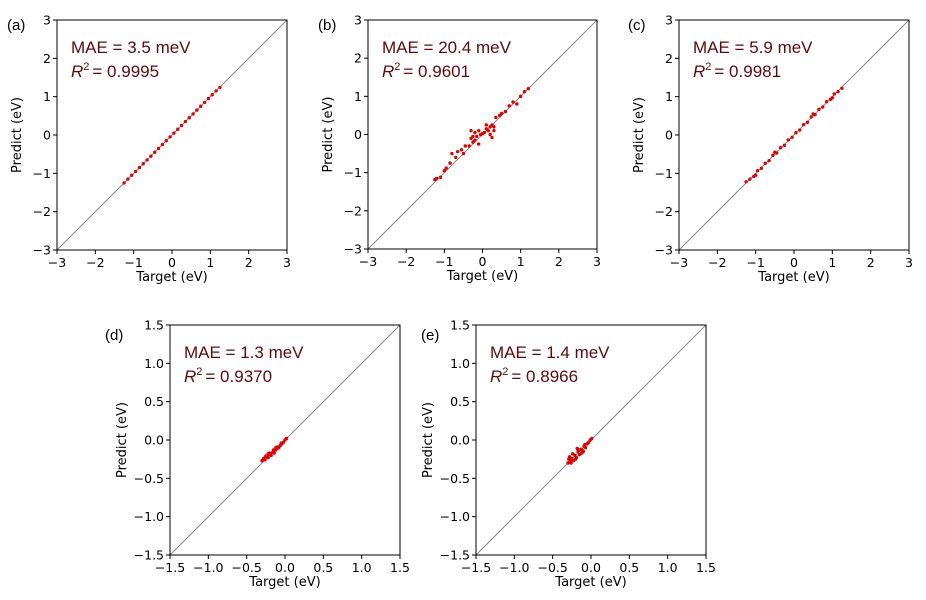 The width and height of the screenshot is (926, 600). I want to click on x-tick-label: −2, so click(717, 262).